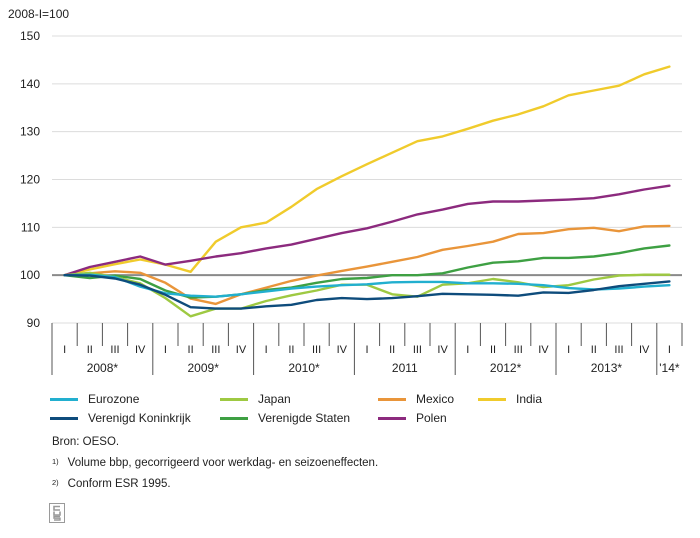 This screenshot has width=700, height=538. Describe the element at coordinates (204, 368) in the screenshot. I see `x-year-label: 2009*` at that location.